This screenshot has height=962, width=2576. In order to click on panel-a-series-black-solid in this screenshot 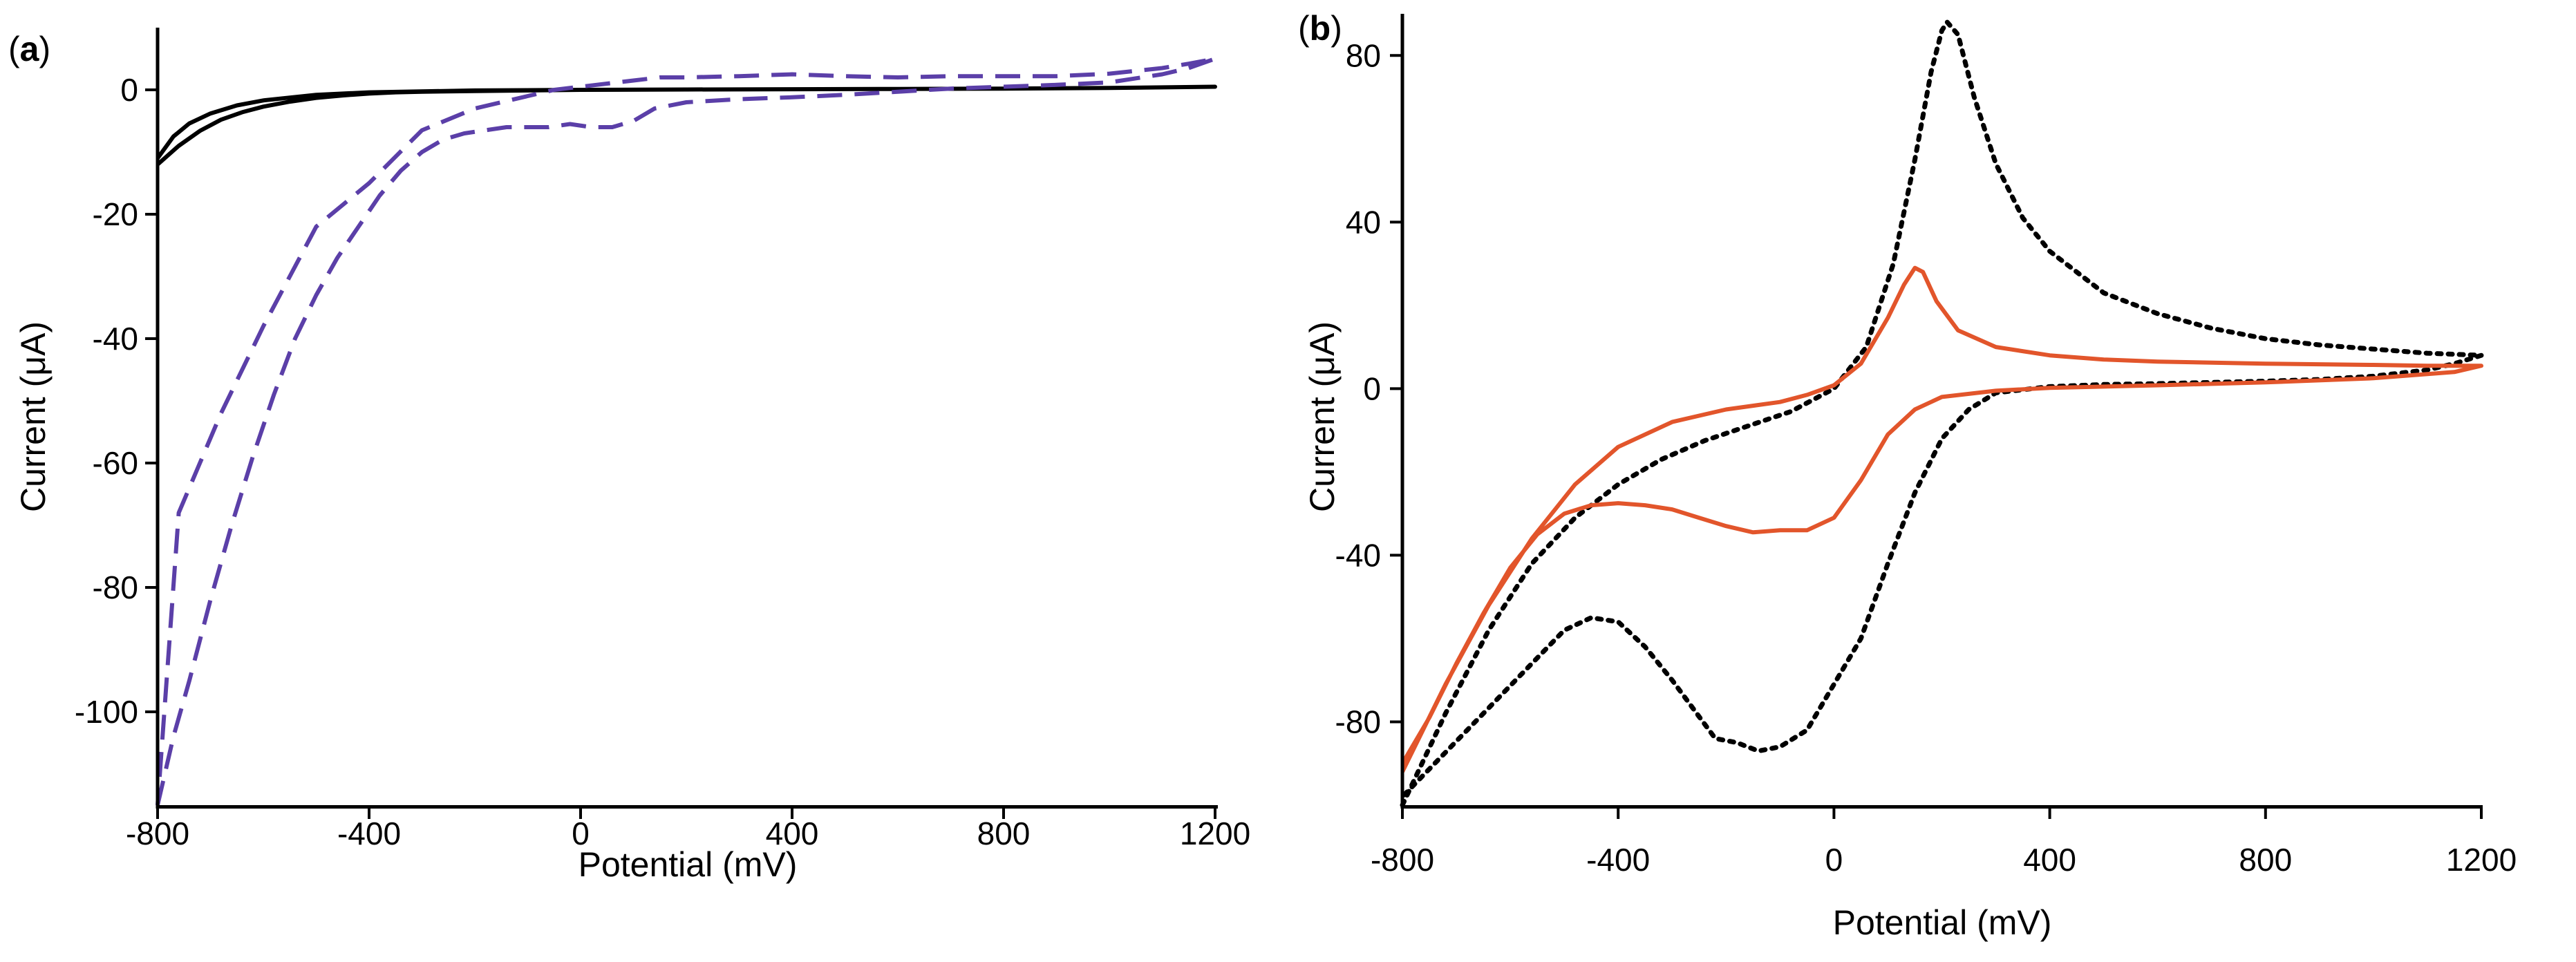, I will do `click(686, 126)`.